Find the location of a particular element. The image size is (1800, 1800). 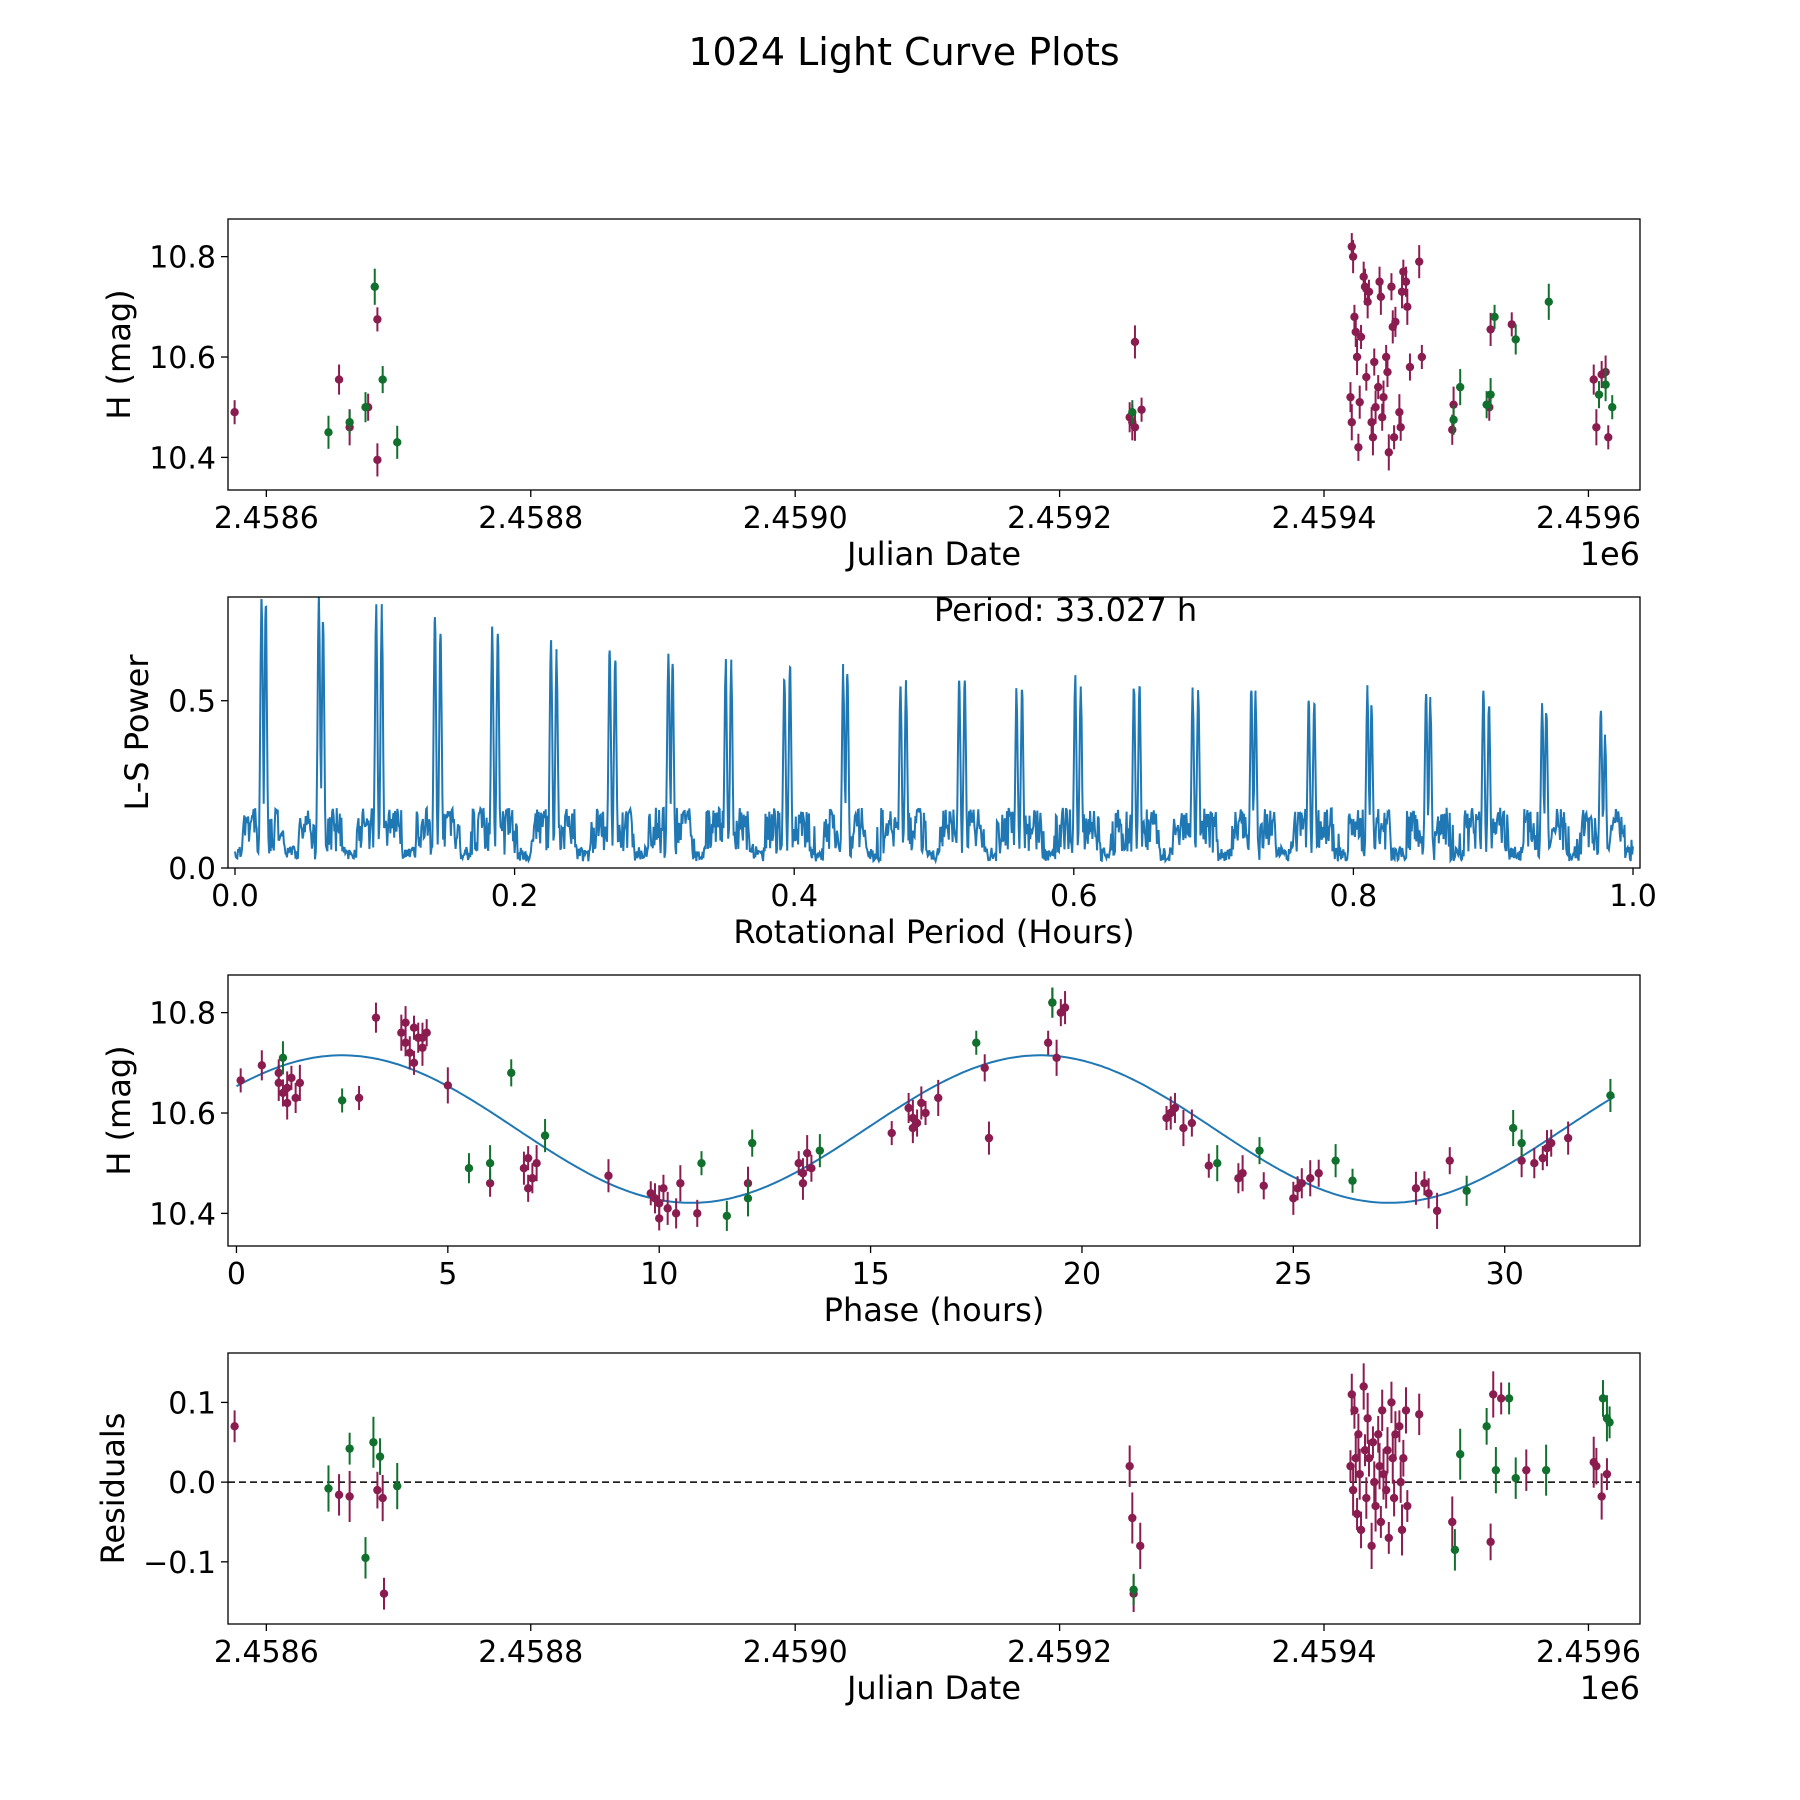

x-tick-label: 0.2 is located at coordinates (515, 896).